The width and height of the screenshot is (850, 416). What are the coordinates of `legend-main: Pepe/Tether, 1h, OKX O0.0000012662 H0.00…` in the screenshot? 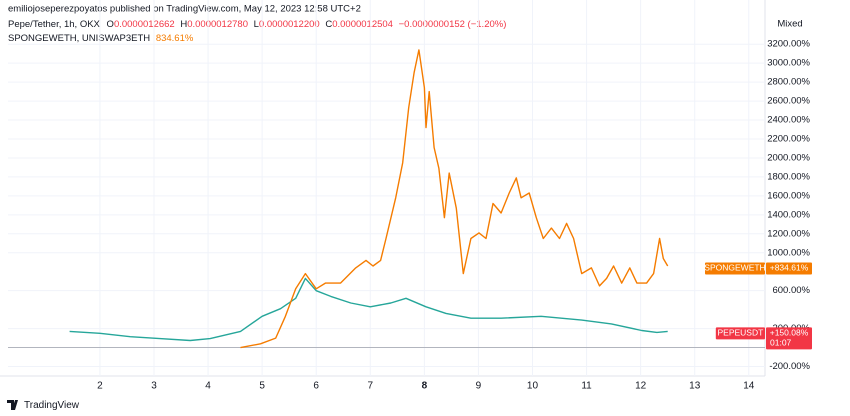 It's located at (257, 24).